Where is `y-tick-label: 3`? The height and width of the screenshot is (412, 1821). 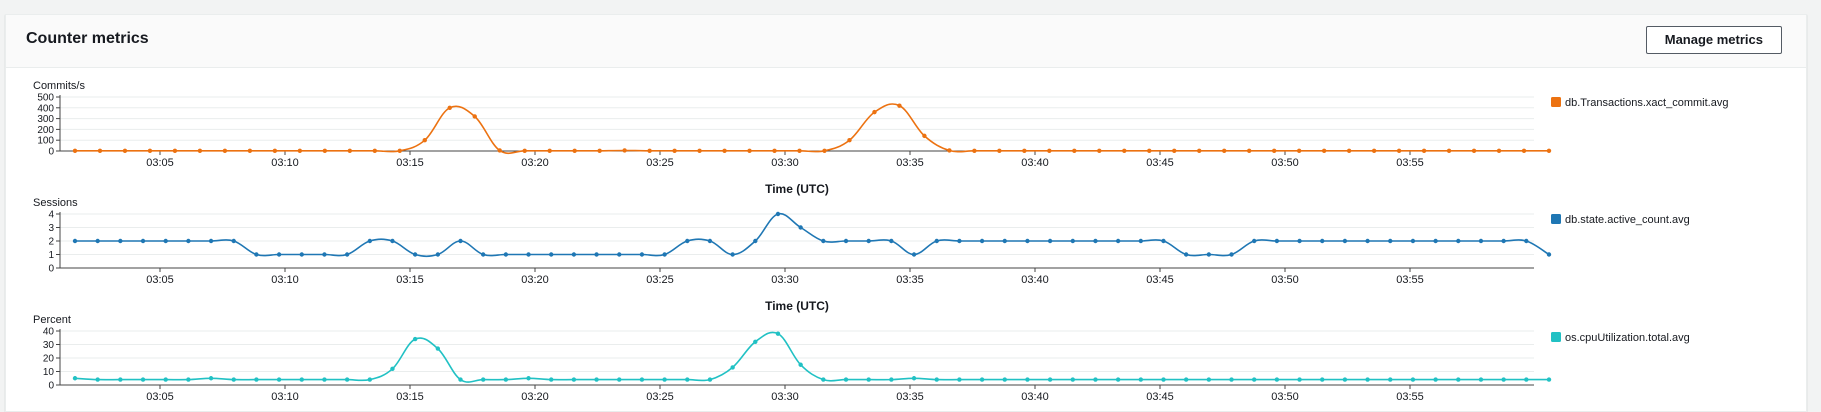 y-tick-label: 3 is located at coordinates (51, 228).